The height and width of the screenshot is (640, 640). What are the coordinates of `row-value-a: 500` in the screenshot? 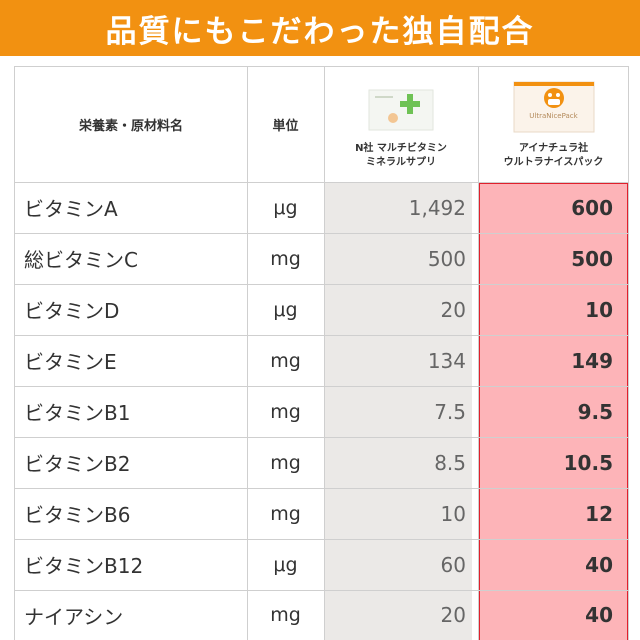 It's located at (446, 258).